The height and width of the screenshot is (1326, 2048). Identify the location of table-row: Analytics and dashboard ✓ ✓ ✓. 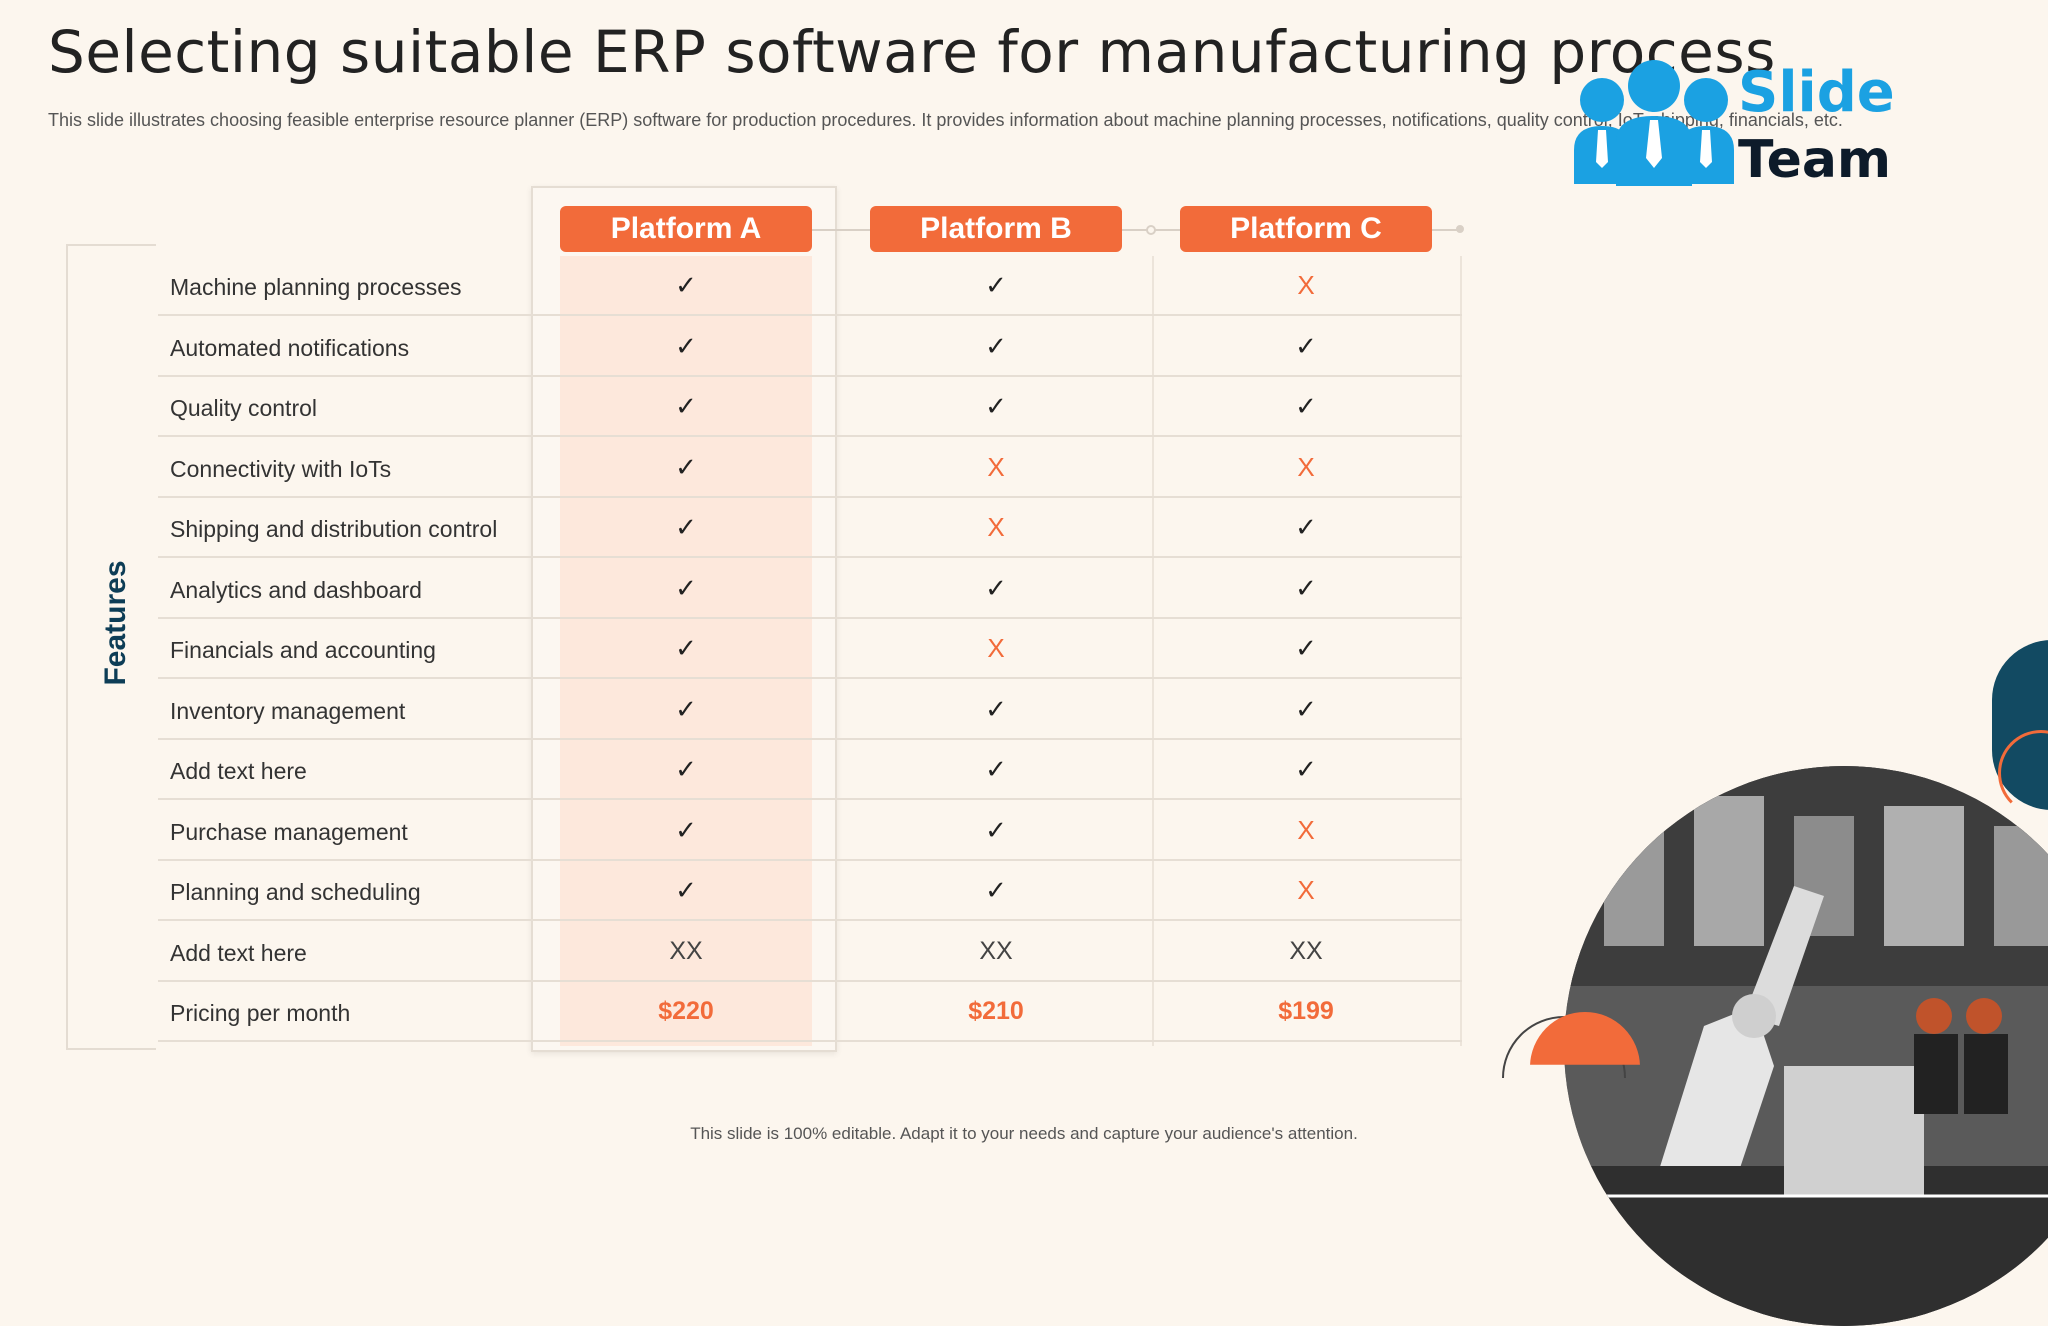
(810, 589).